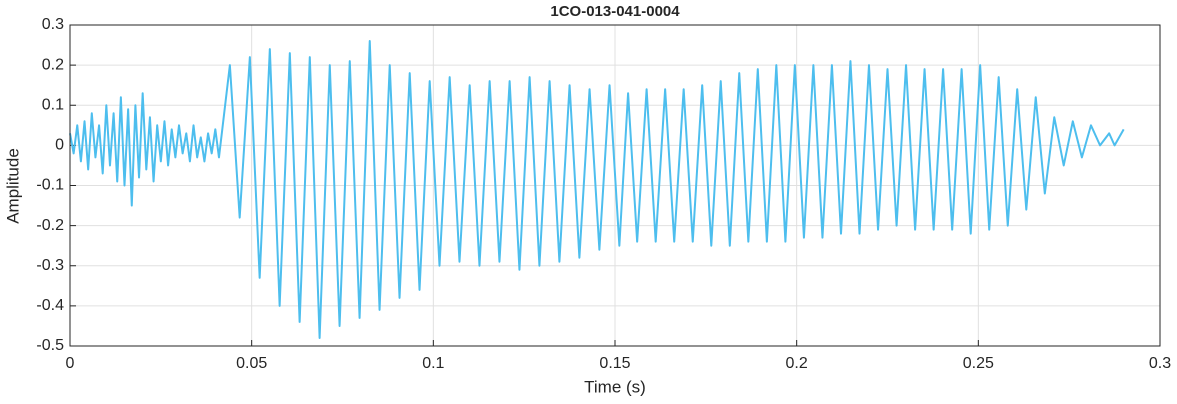 This screenshot has height=404, width=1177. I want to click on y-tick-label: -0.2, so click(50, 225).